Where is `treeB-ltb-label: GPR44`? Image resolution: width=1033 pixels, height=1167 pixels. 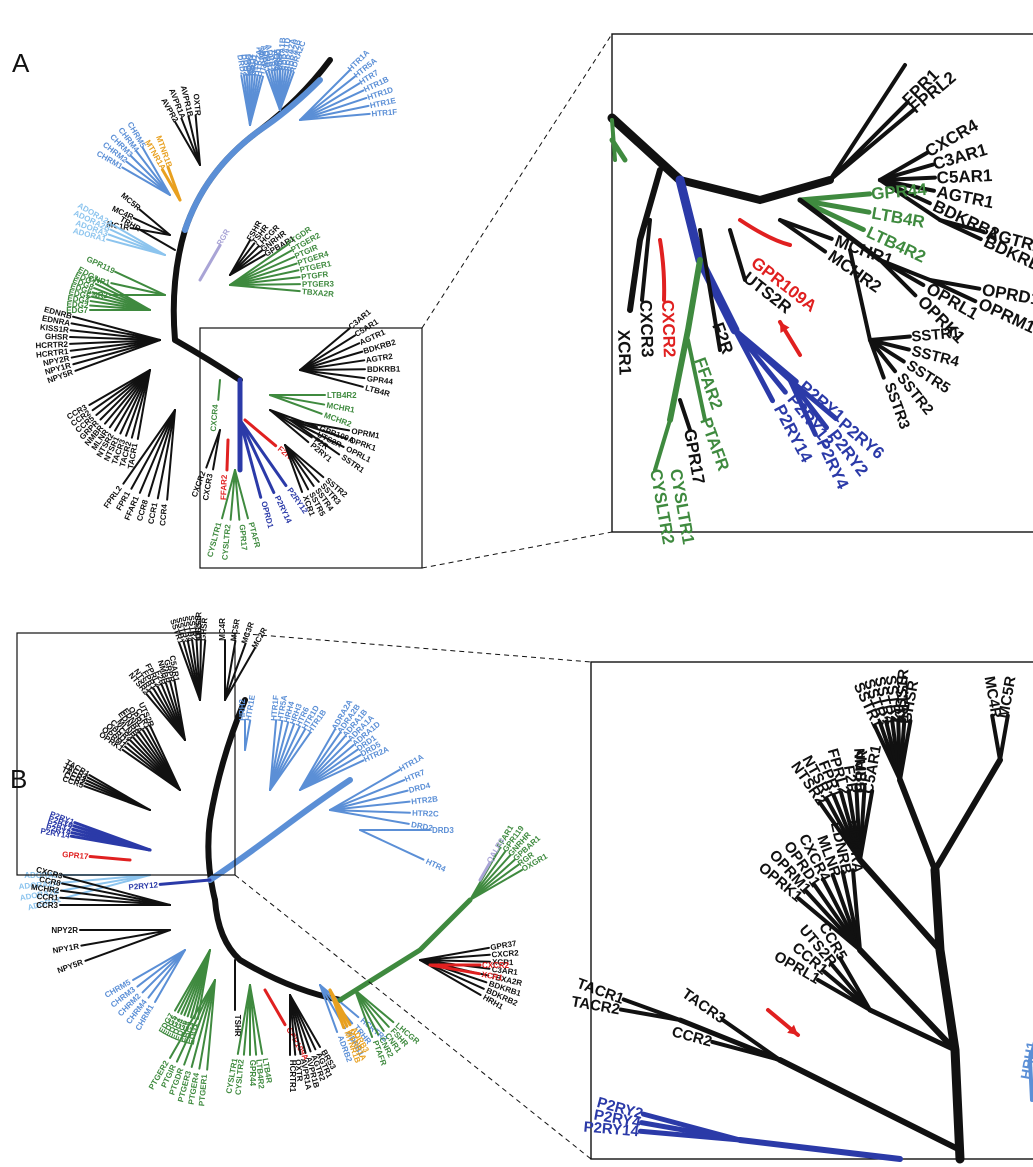
treeB-ltb-label: GPR44 is located at coordinates (252, 1073).